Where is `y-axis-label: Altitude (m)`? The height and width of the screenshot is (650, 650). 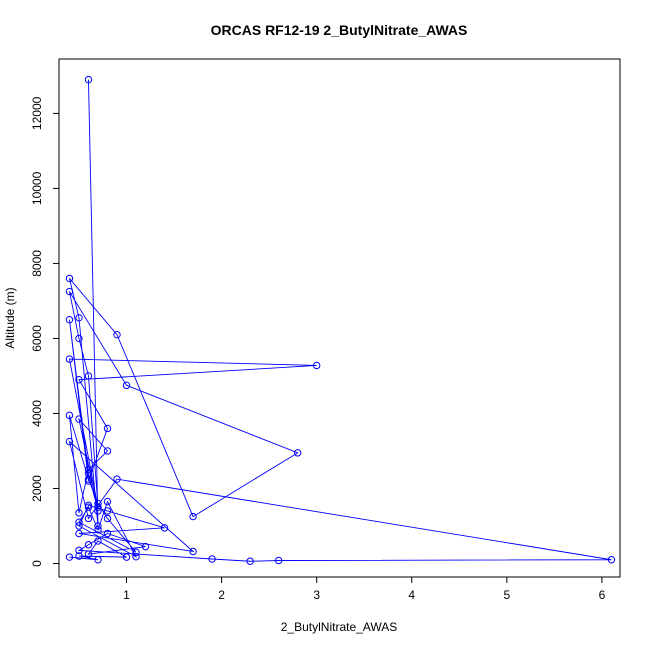 y-axis-label: Altitude (m) is located at coordinates (10, 317).